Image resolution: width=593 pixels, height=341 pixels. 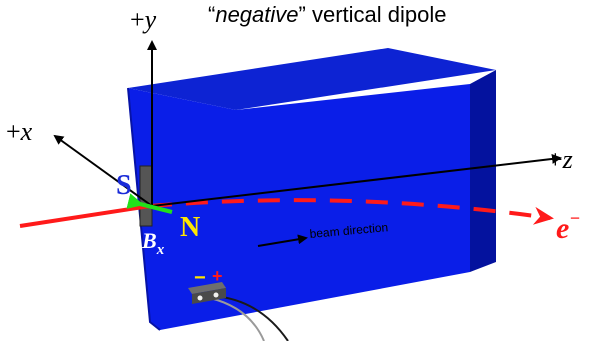 What do you see at coordinates (216, 295) in the screenshot?
I see `probe-terminal-right` at bounding box center [216, 295].